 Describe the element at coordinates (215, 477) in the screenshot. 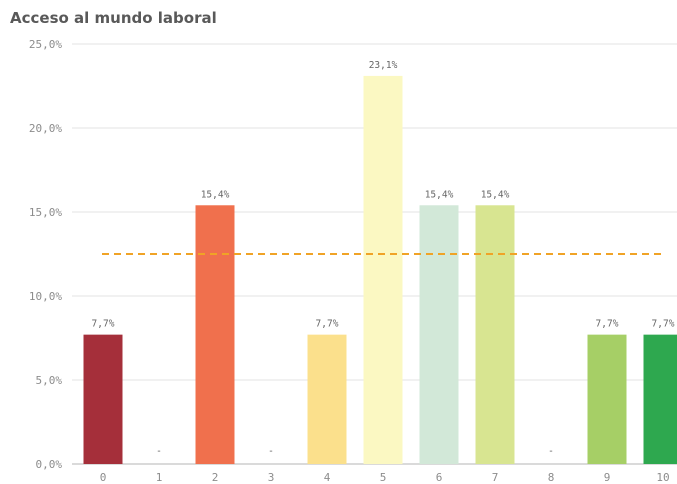

I see `x-tick-label: 2` at that location.